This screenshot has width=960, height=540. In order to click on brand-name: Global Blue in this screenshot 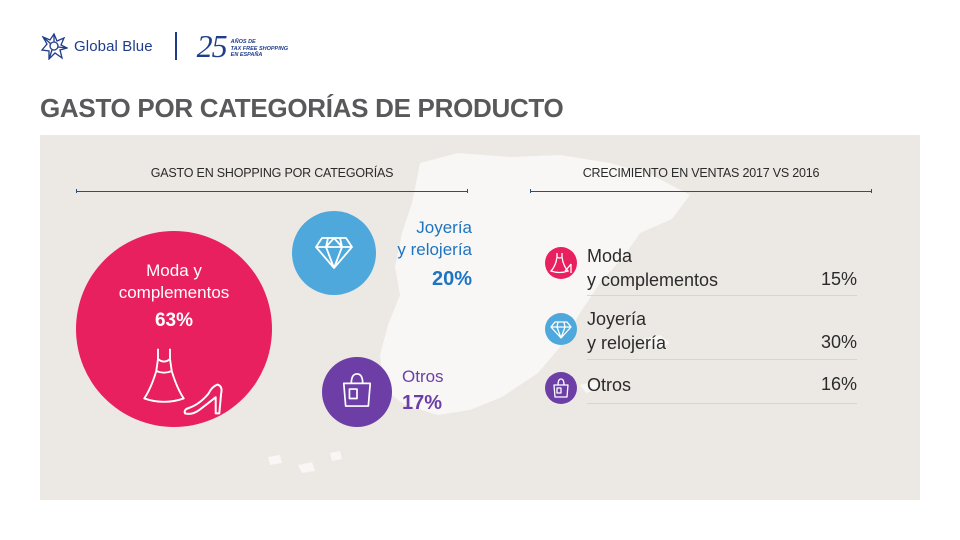, I will do `click(113, 46)`.